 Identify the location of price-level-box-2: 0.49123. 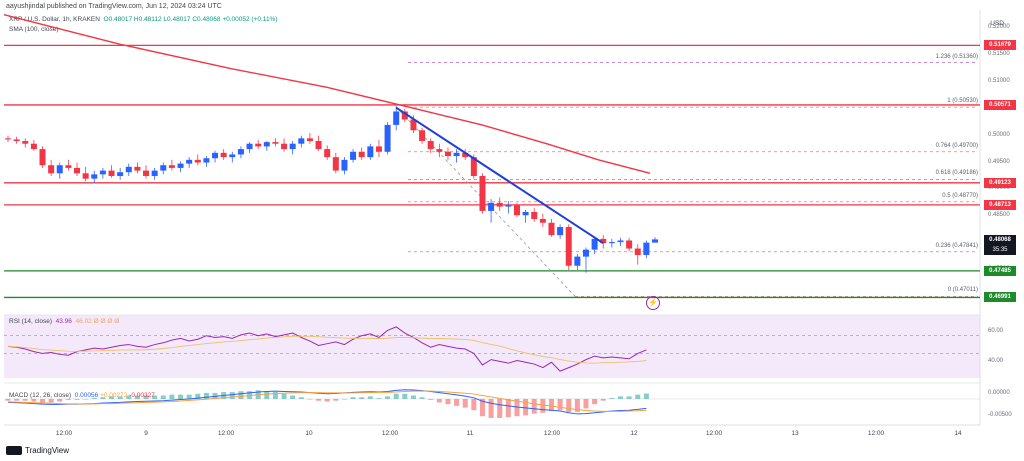
(1000, 182).